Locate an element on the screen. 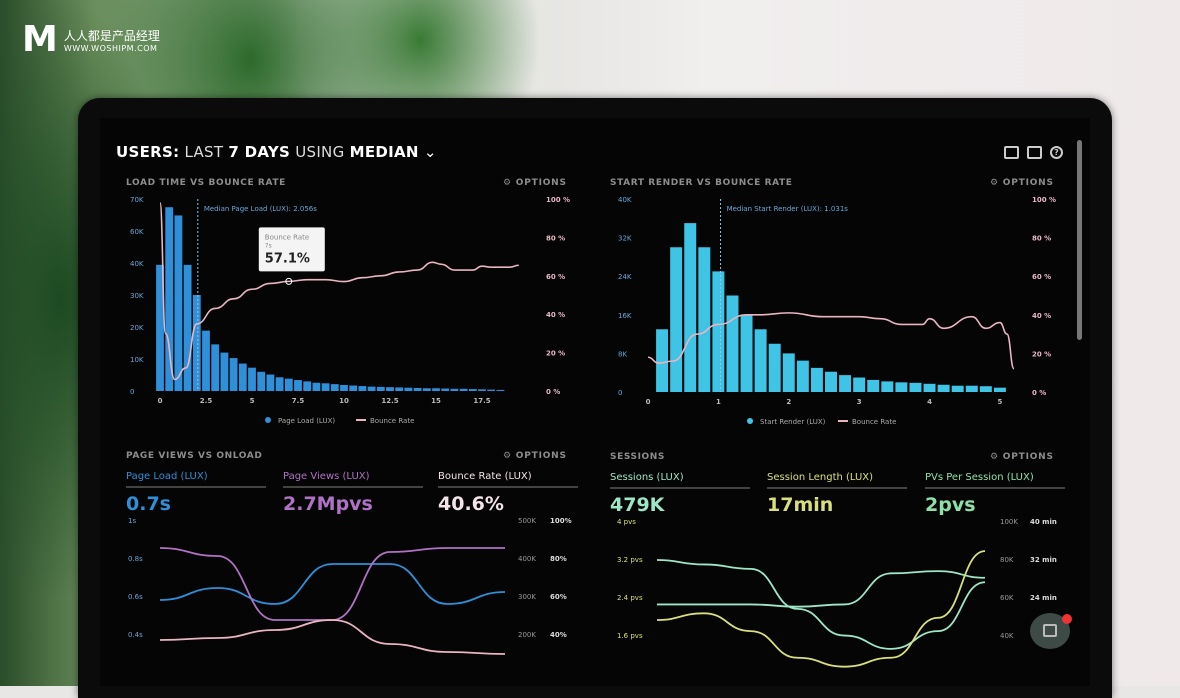  x-tick-label: 4 is located at coordinates (929, 402).